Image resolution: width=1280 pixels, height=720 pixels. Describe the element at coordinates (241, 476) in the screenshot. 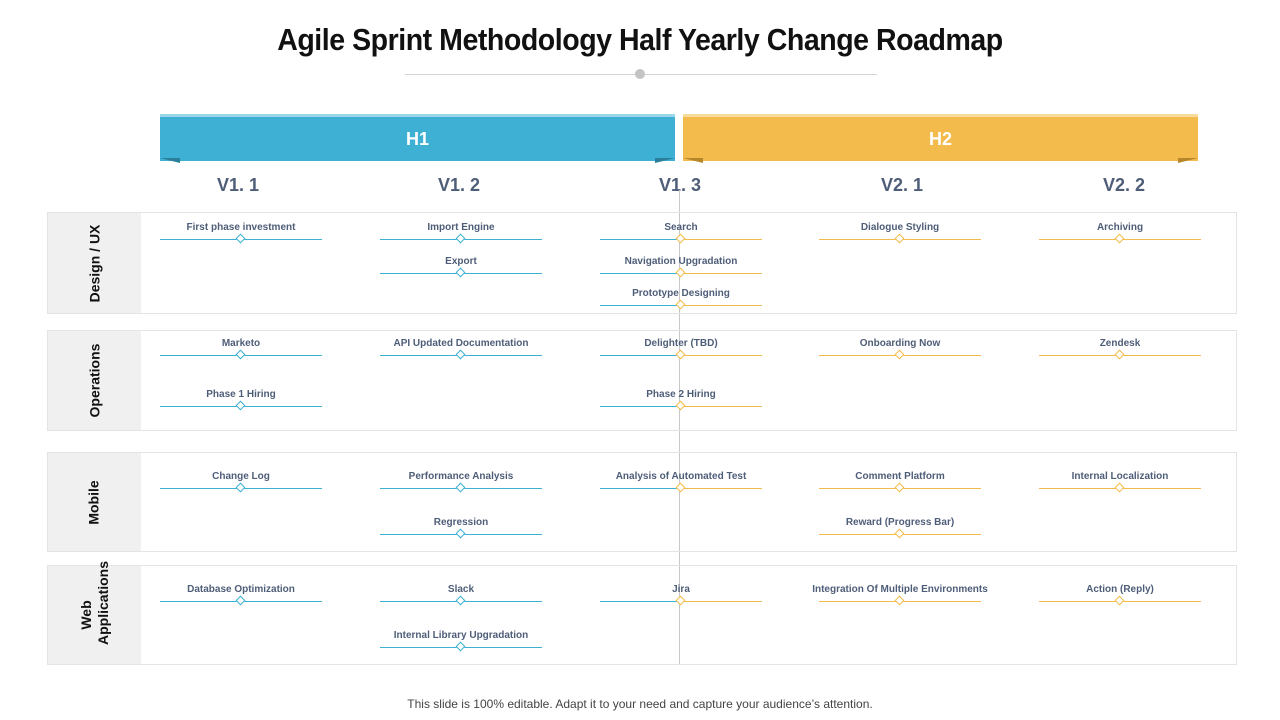

I see `roadmap-item-label: Change Log` at that location.